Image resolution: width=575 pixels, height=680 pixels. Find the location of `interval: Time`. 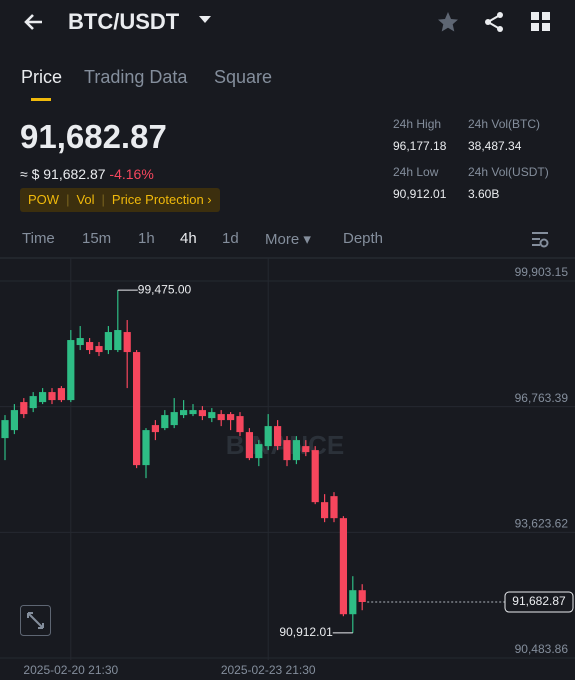

interval: Time is located at coordinates (38, 238).